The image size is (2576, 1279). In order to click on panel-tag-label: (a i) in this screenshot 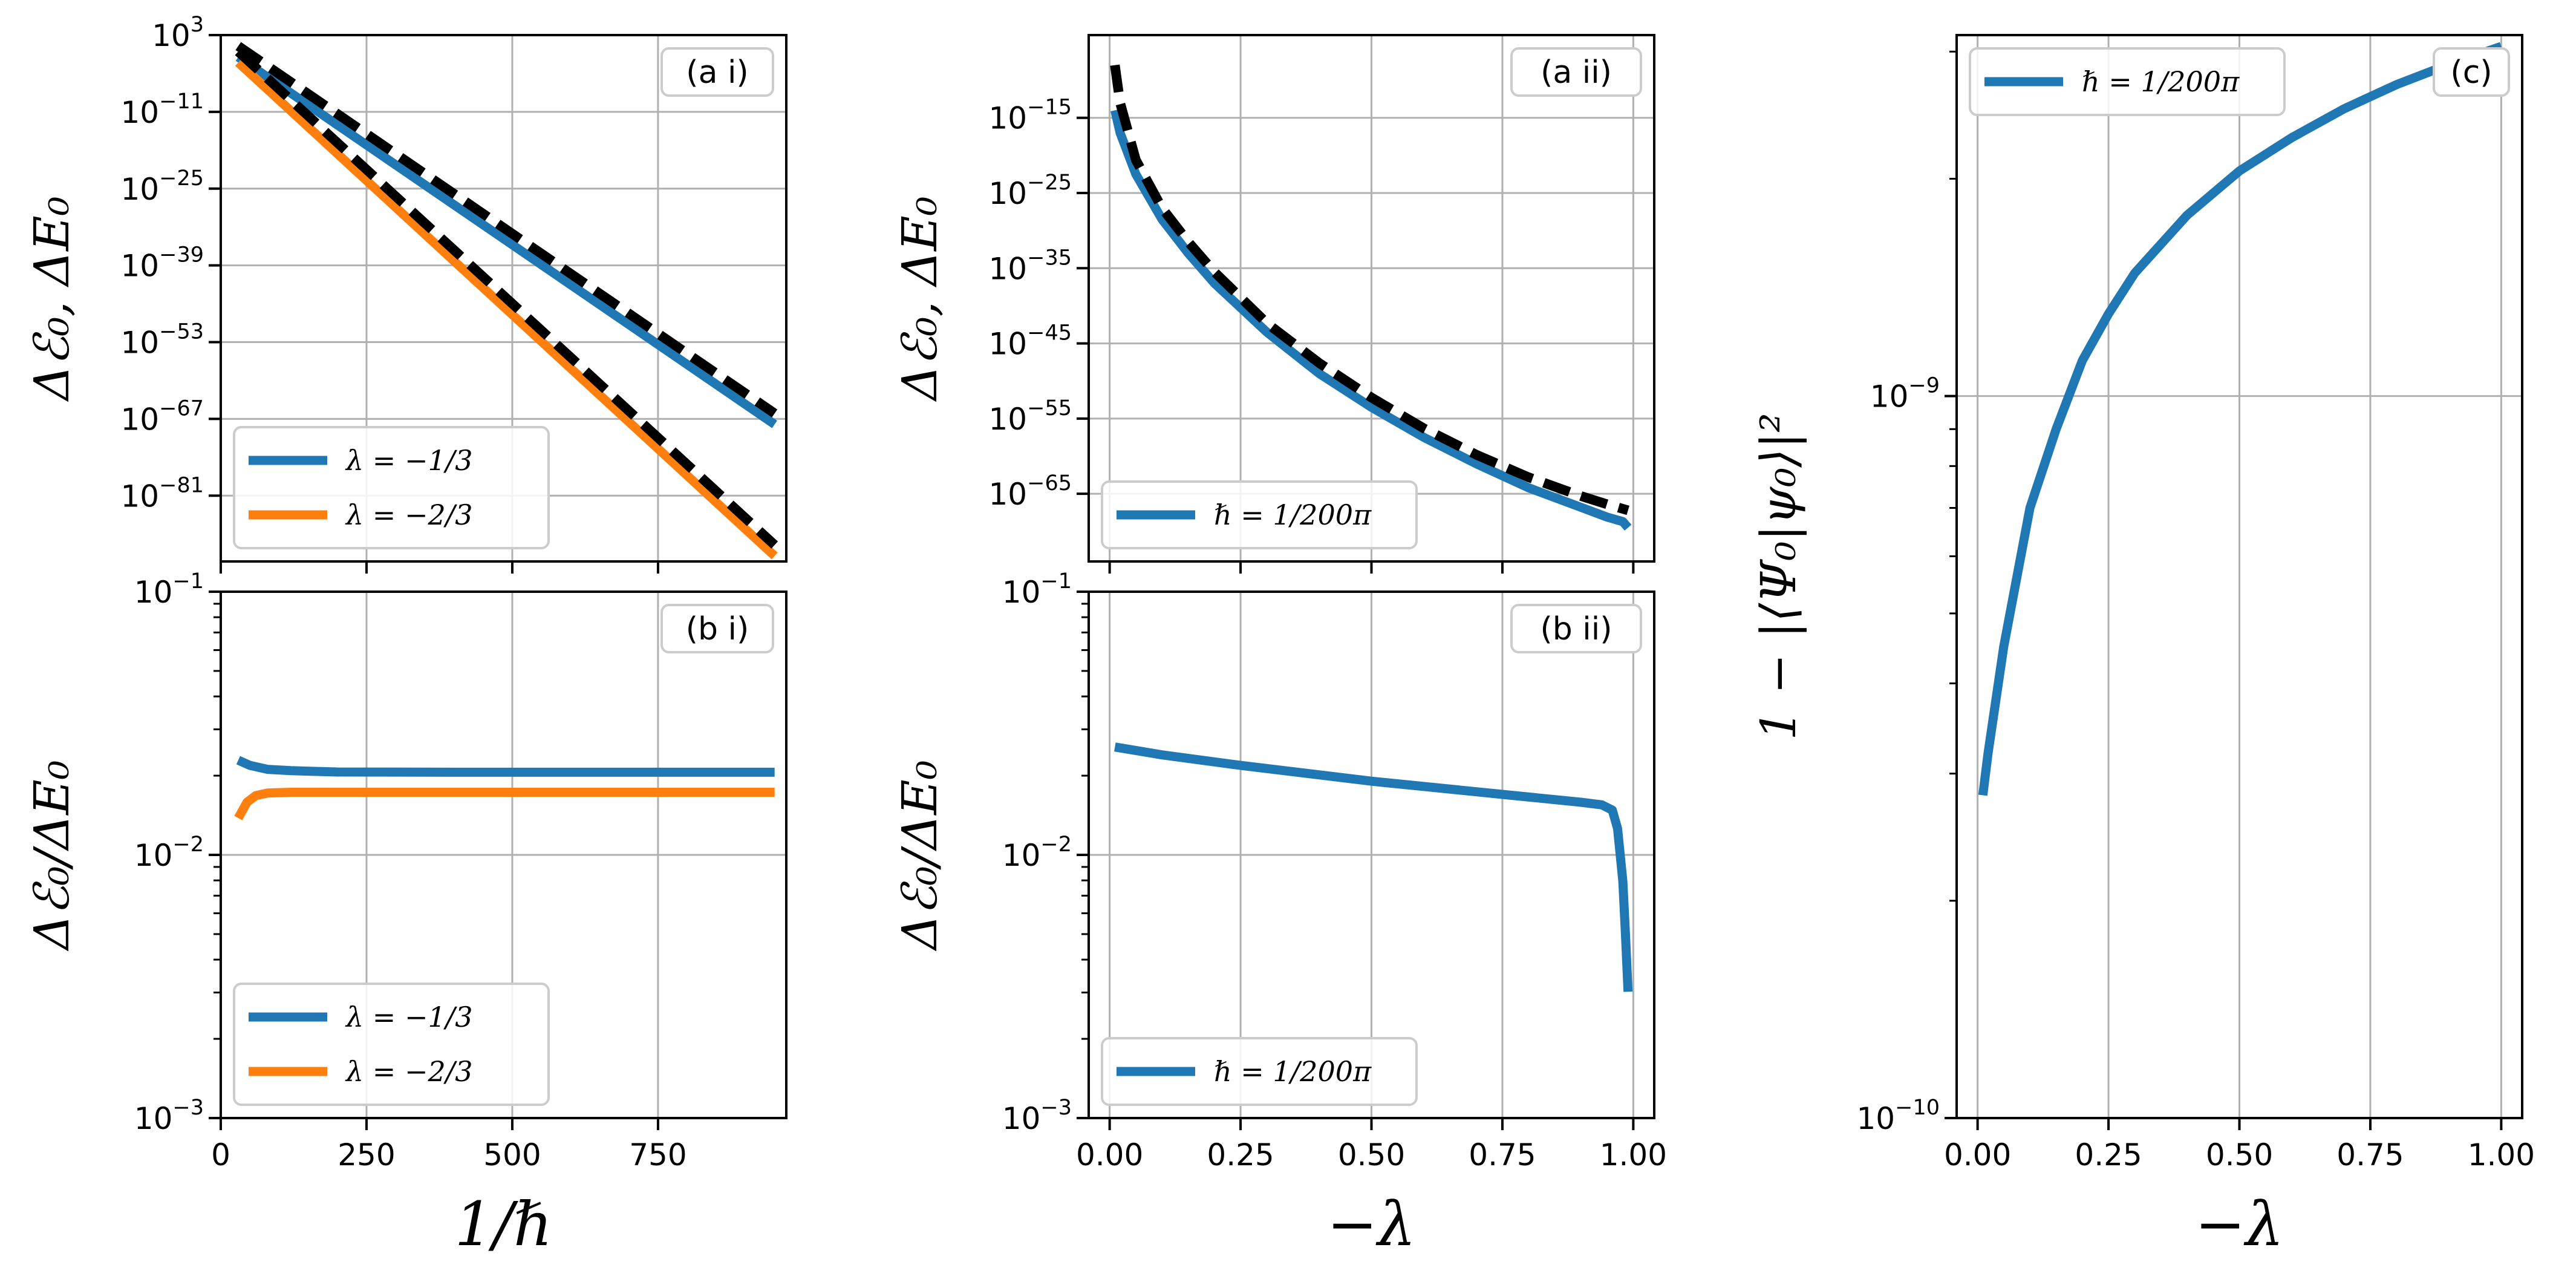, I will do `click(717, 72)`.